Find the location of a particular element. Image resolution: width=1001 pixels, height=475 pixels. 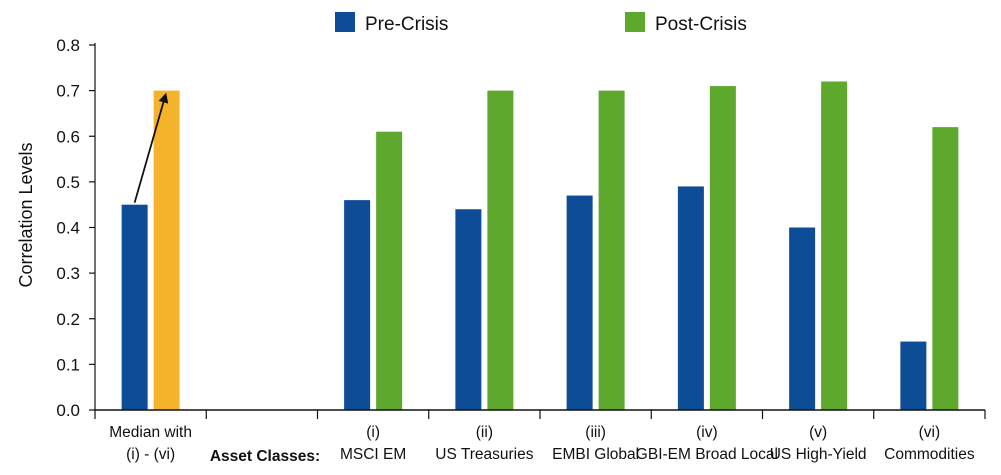

x-category-label: EMBI Global is located at coordinates (595, 454).